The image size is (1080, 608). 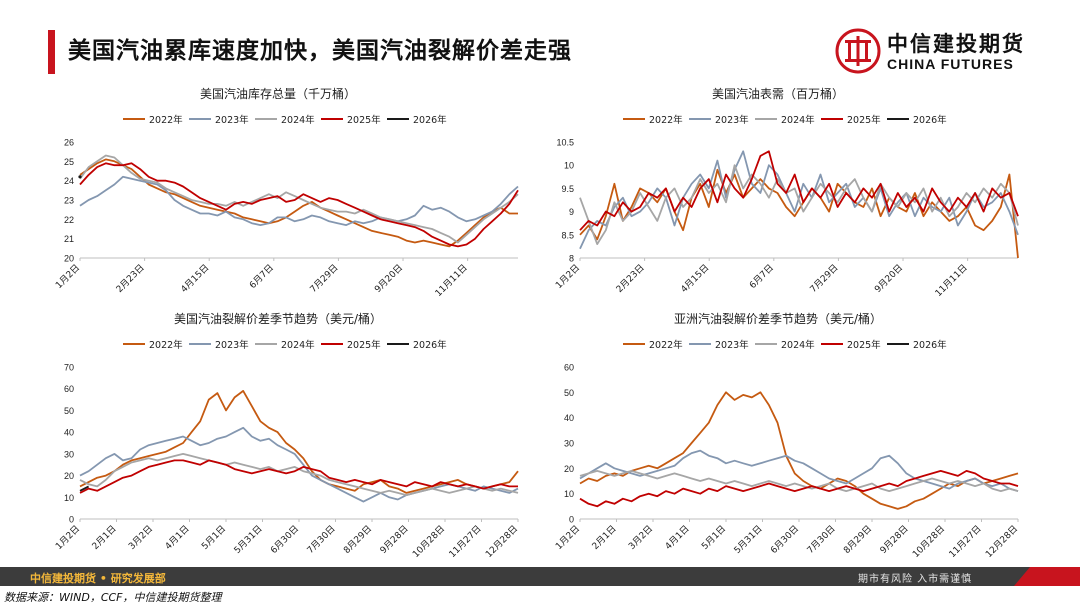 I want to click on y-tick-label: 30, so click(x=569, y=444).